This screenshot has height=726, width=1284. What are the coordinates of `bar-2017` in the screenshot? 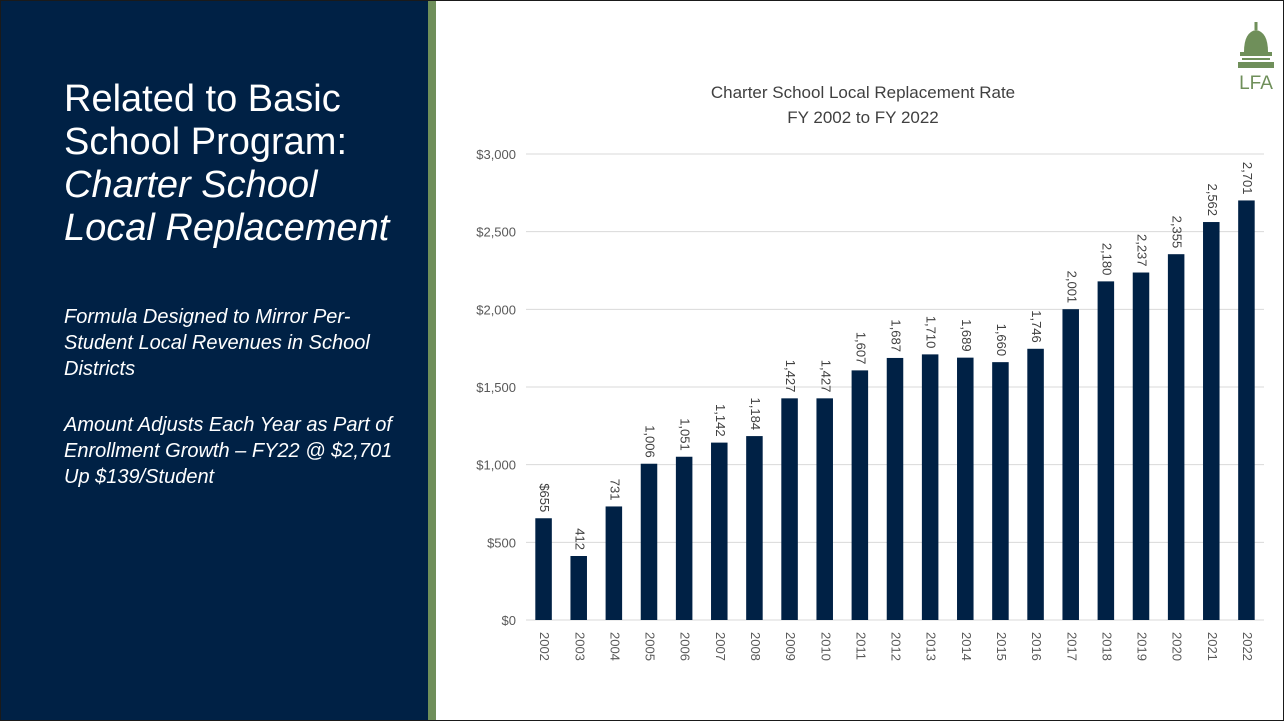 It's located at (1070, 464).